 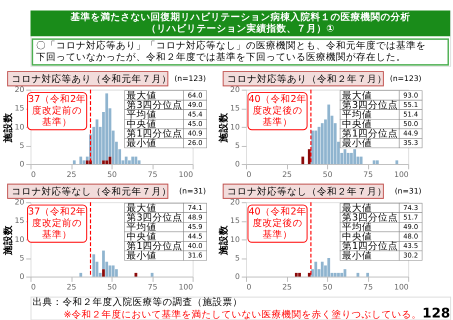 What do you see at coordinates (231, 52) in the screenshot?
I see `text: 〇「コロナ対応等あり」「コロナ対応等なし」の医療機関とも、令和元年度では基準を下回っていなかったが、令和２年度では基準を下回っている医療機関が存在した。` at bounding box center [231, 52].